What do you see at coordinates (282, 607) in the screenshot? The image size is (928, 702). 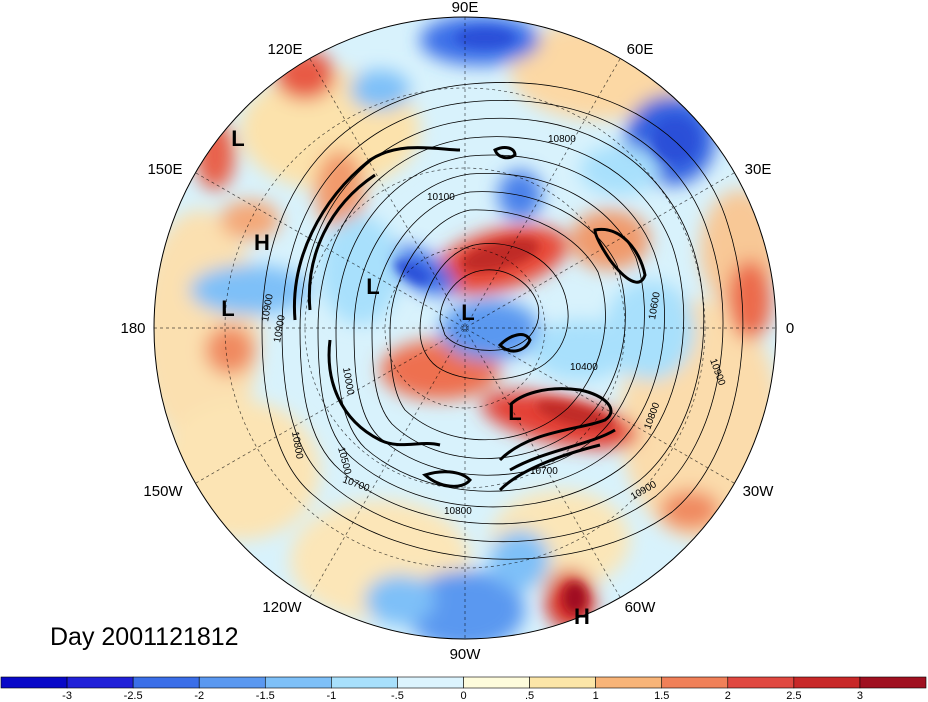 I see `lon-label-120w: 120W` at bounding box center [282, 607].